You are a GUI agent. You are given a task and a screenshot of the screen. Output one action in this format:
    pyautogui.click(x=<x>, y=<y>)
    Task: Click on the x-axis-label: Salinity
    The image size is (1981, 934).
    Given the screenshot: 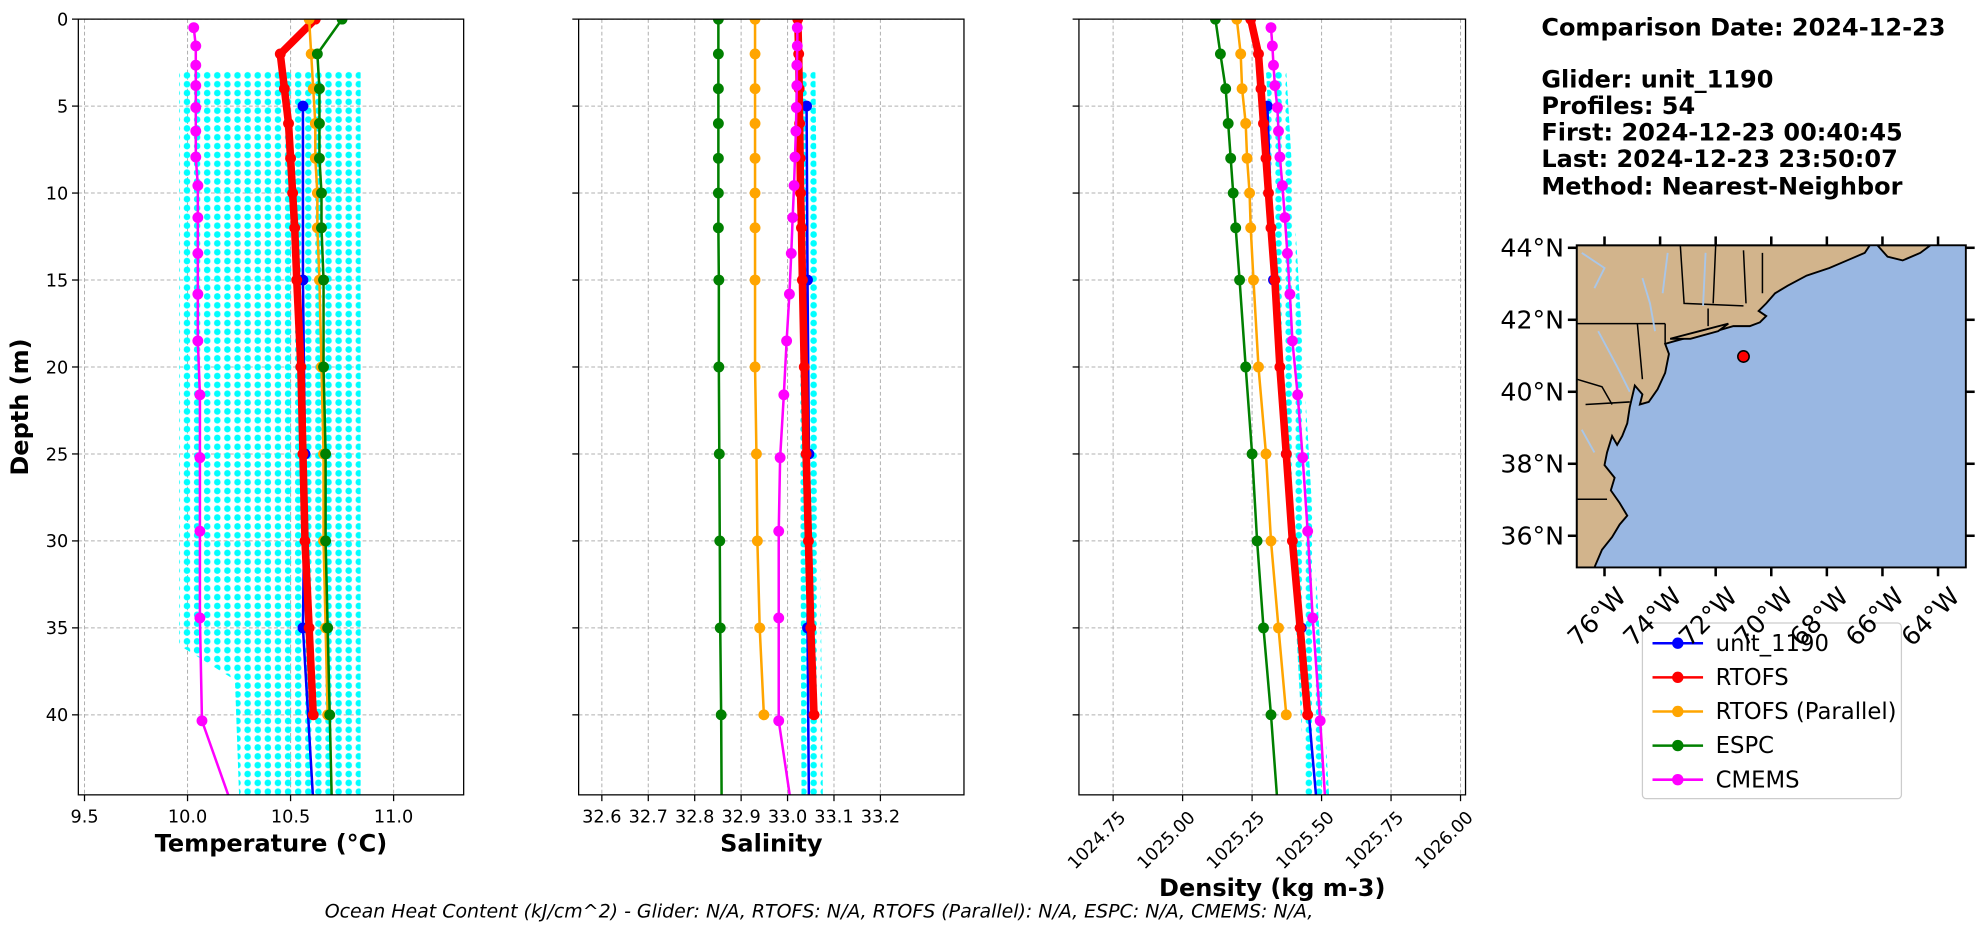 What is the action you would take?
    pyautogui.click(x=771, y=844)
    